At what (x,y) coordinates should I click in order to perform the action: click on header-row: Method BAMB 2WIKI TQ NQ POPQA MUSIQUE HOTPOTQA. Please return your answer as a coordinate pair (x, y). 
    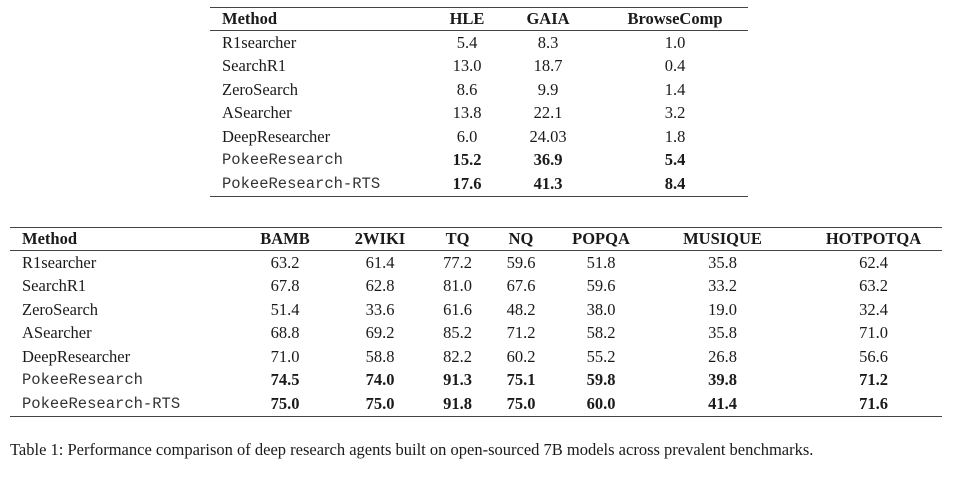
    Looking at the image, I should click on (476, 239).